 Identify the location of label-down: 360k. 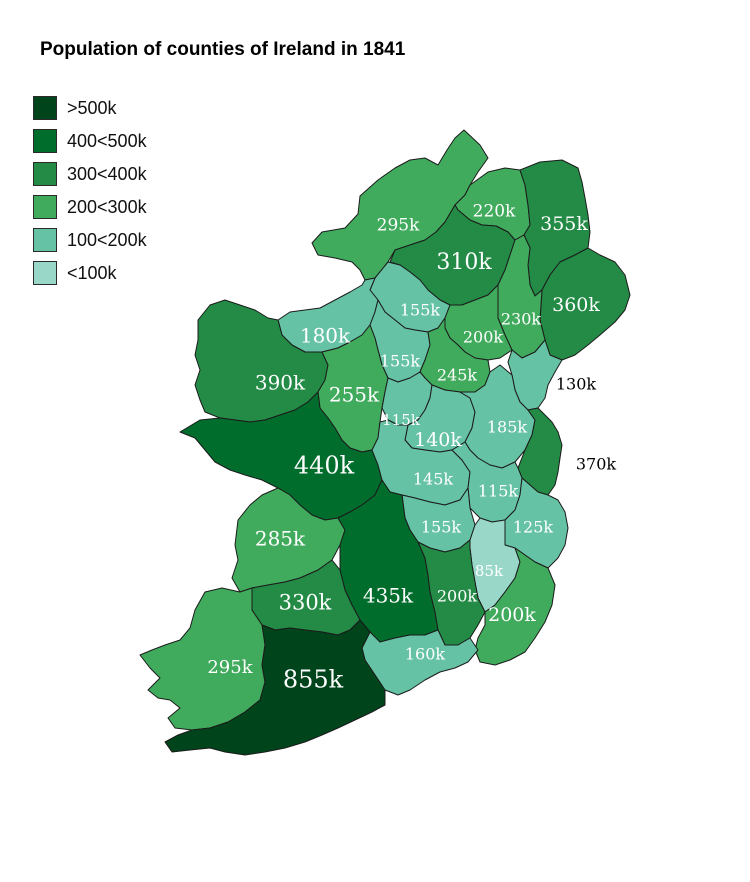
(576, 305).